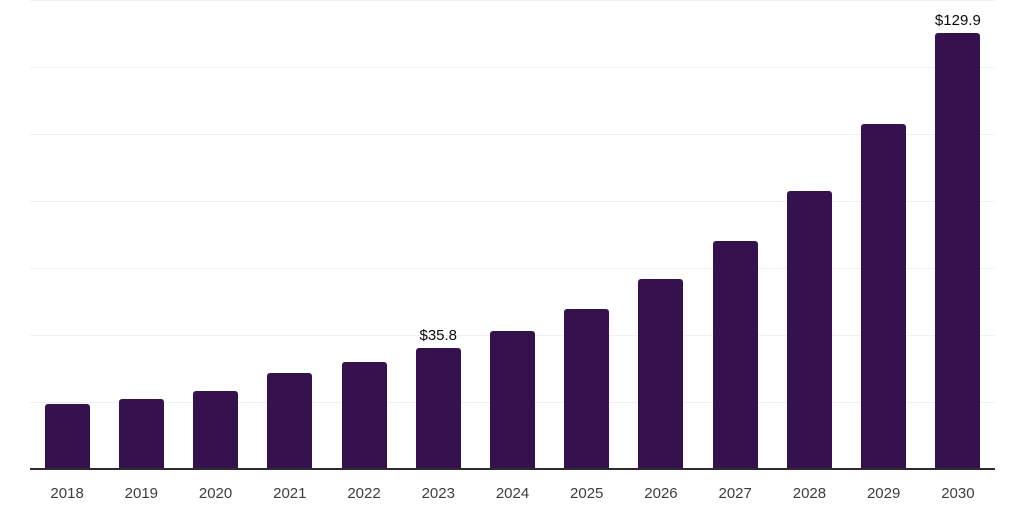  What do you see at coordinates (141, 493) in the screenshot?
I see `x-tick-label-2019: 2019` at bounding box center [141, 493].